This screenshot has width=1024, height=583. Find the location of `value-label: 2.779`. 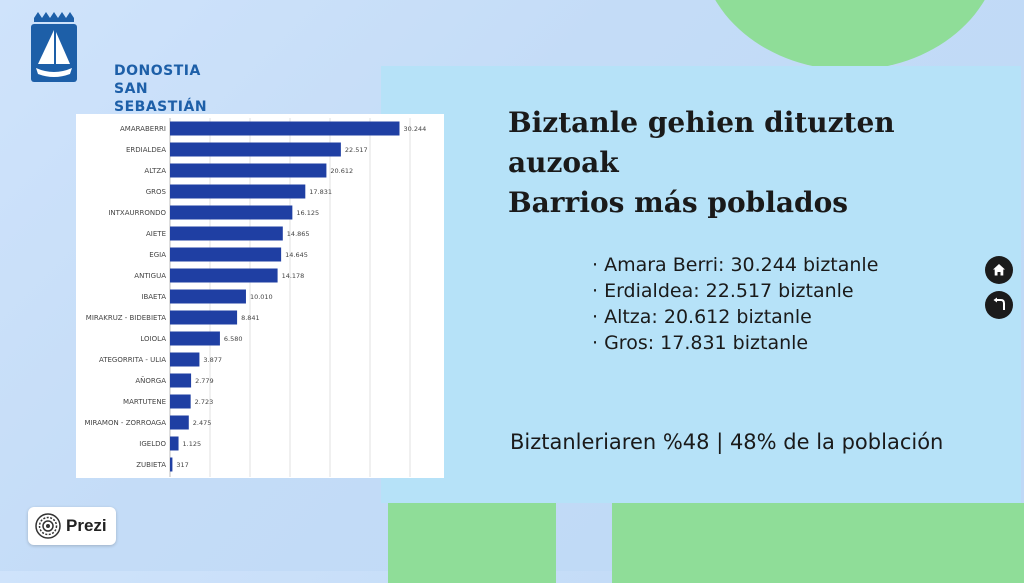

value-label: 2.779 is located at coordinates (204, 381).